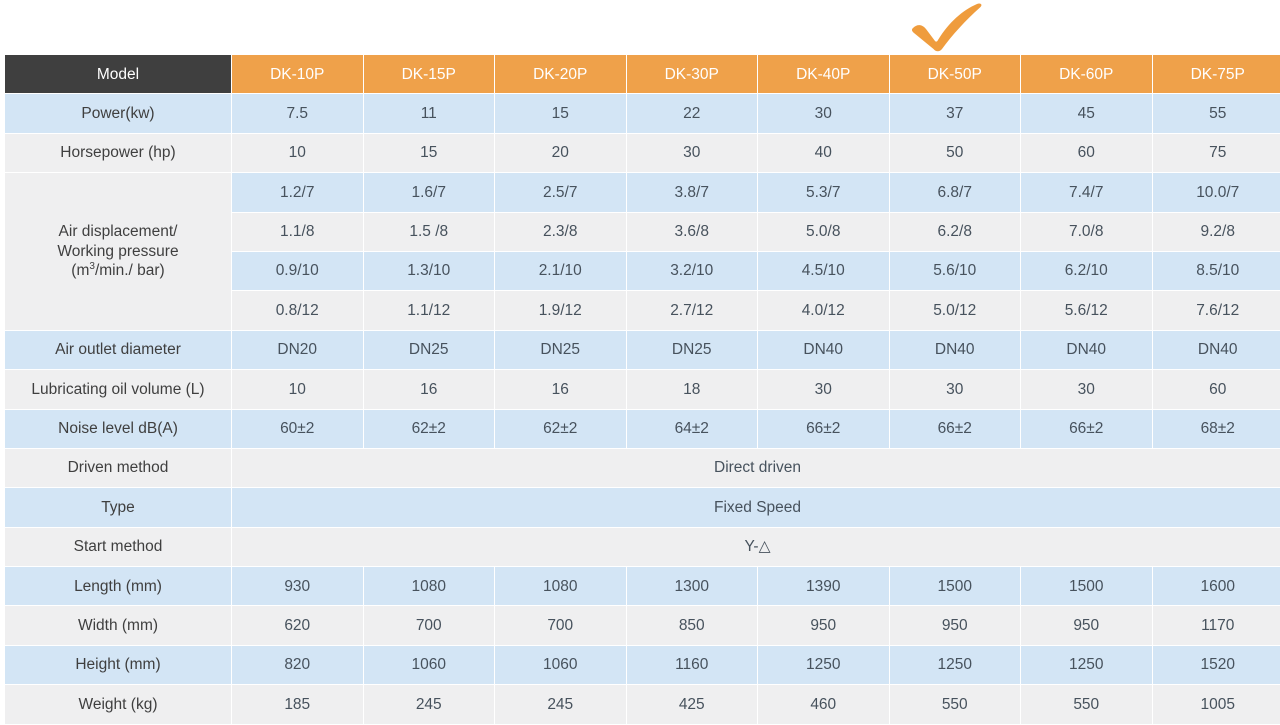 Image resolution: width=1280 pixels, height=725 pixels. I want to click on cell-start-method-merged: Y-△, so click(756, 547).